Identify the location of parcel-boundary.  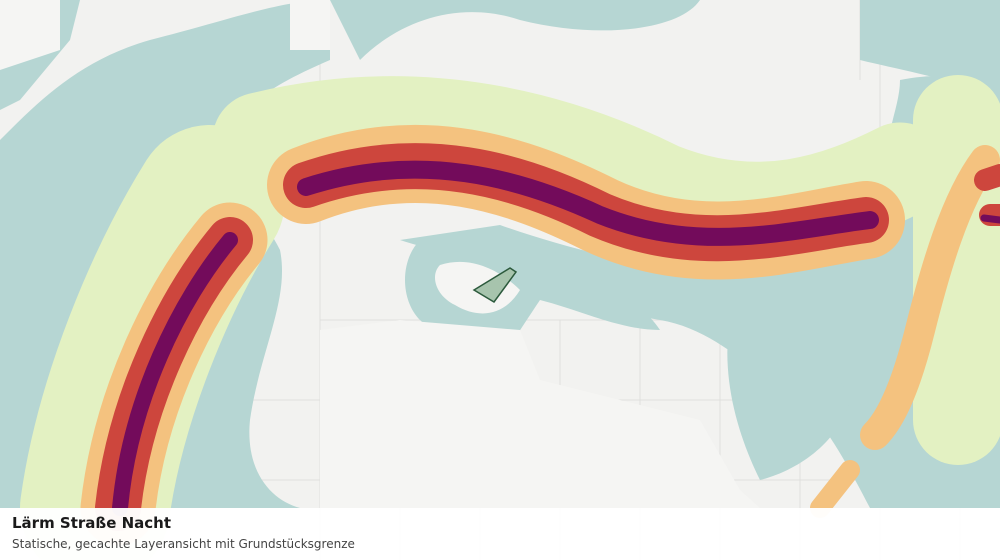
(495, 285).